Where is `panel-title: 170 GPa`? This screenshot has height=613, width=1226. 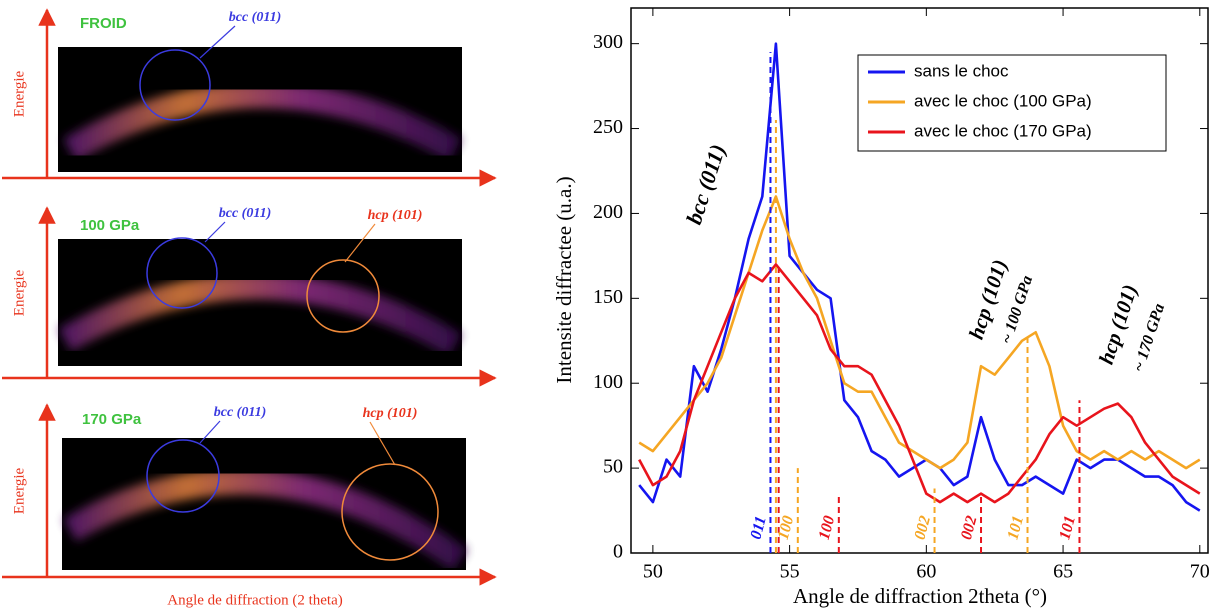 panel-title: 170 GPa is located at coordinates (112, 419).